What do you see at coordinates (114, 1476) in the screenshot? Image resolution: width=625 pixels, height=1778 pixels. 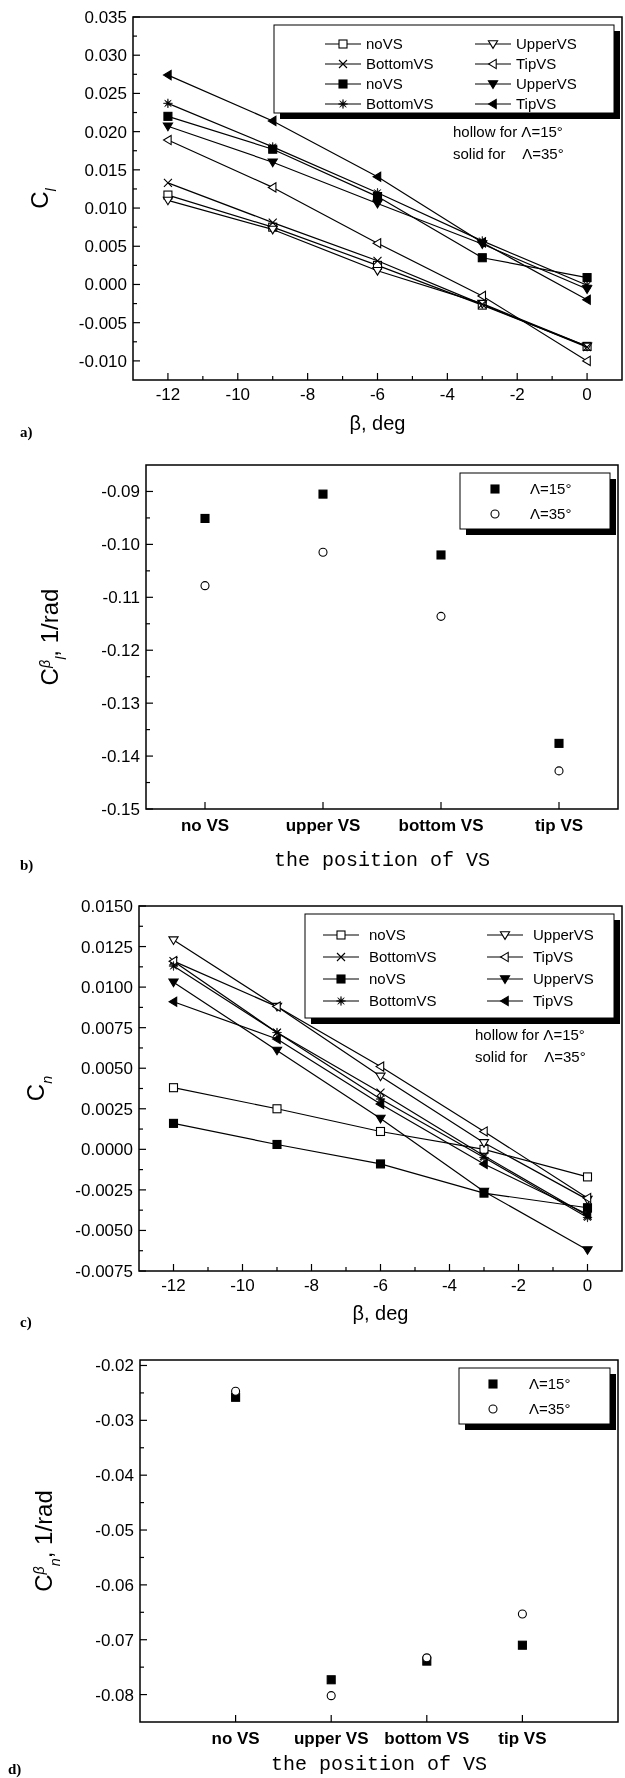 I see `y-tick-label: -0.04` at bounding box center [114, 1476].